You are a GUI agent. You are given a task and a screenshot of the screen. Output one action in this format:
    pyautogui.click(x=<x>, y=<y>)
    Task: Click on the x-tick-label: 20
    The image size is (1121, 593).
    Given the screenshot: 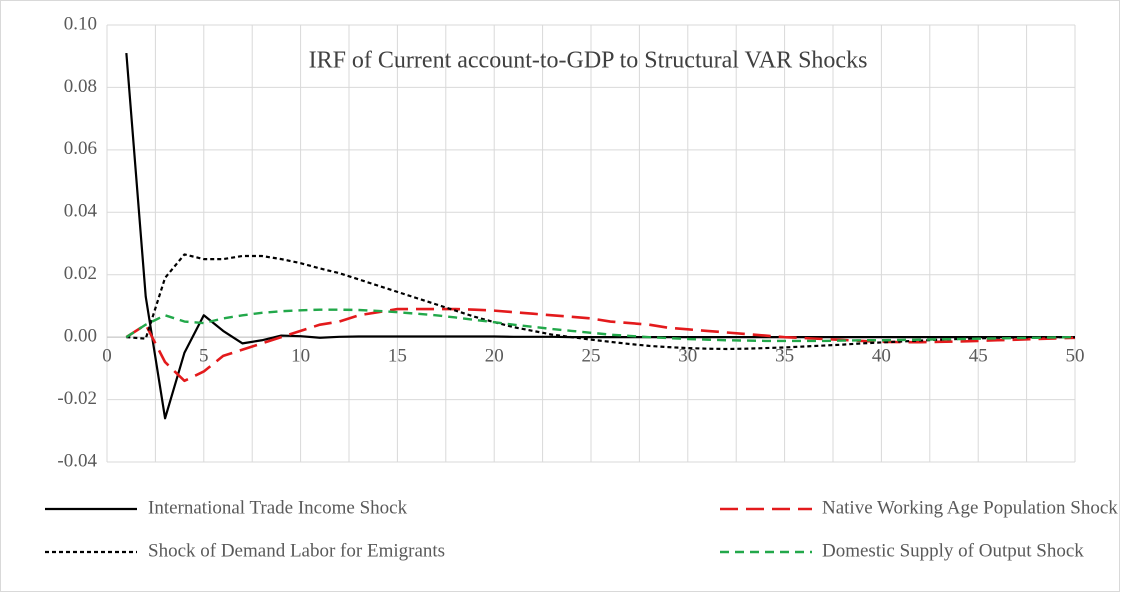 What is the action you would take?
    pyautogui.click(x=494, y=356)
    